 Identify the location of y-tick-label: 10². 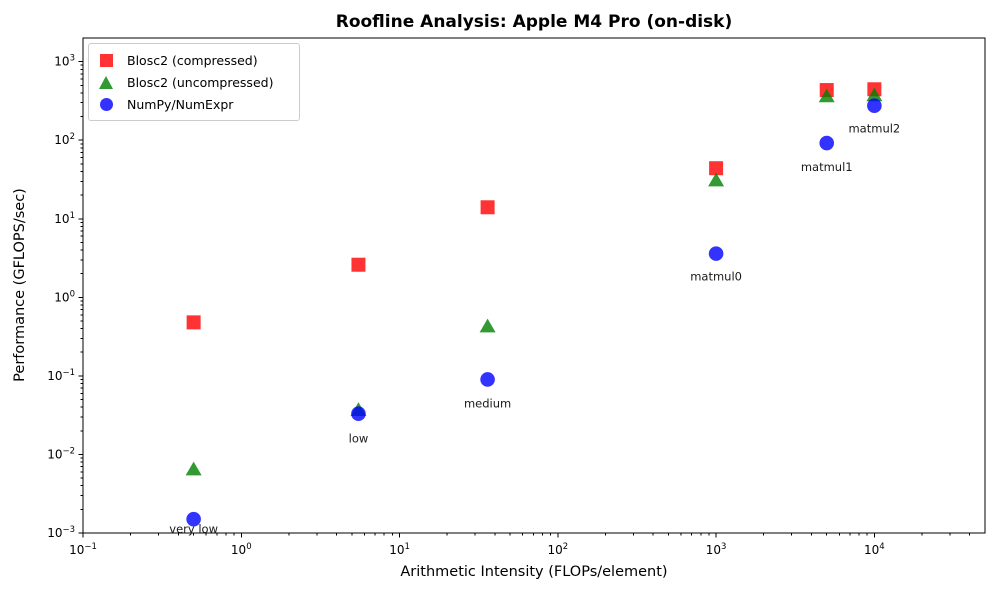
(64, 139).